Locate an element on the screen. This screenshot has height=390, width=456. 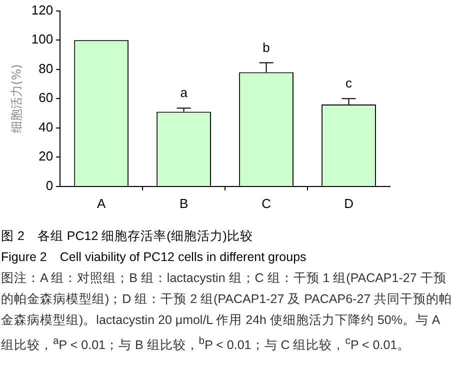
x-tick-label: B is located at coordinates (183, 203).